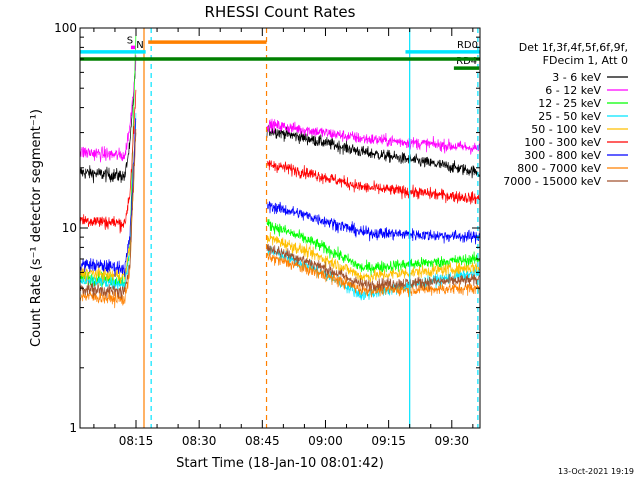 This screenshot has height=480, width=640. I want to click on series-line-7000-15000-kev-post, so click(373, 268).